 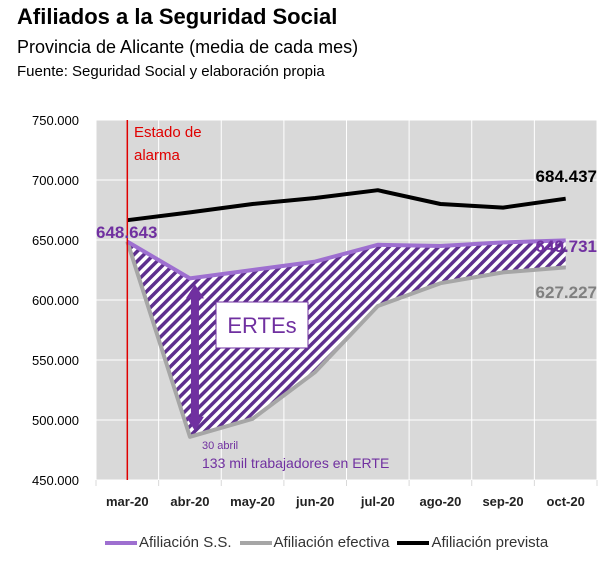 What do you see at coordinates (55, 360) in the screenshot?
I see `y-tick-label: 550.000` at bounding box center [55, 360].